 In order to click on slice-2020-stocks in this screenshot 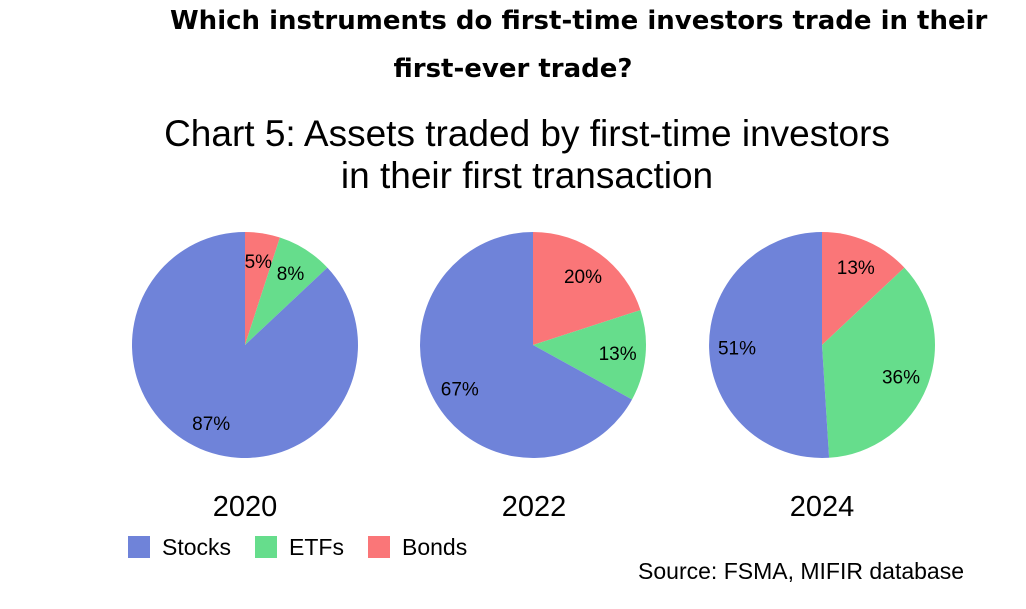, I will do `click(244, 345)`.